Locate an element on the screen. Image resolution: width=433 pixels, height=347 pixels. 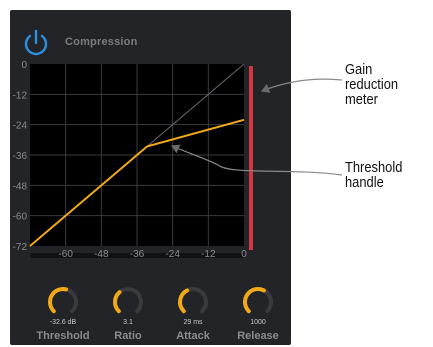
threshold-handle-label: Threshold handle is located at coordinates (374, 175).